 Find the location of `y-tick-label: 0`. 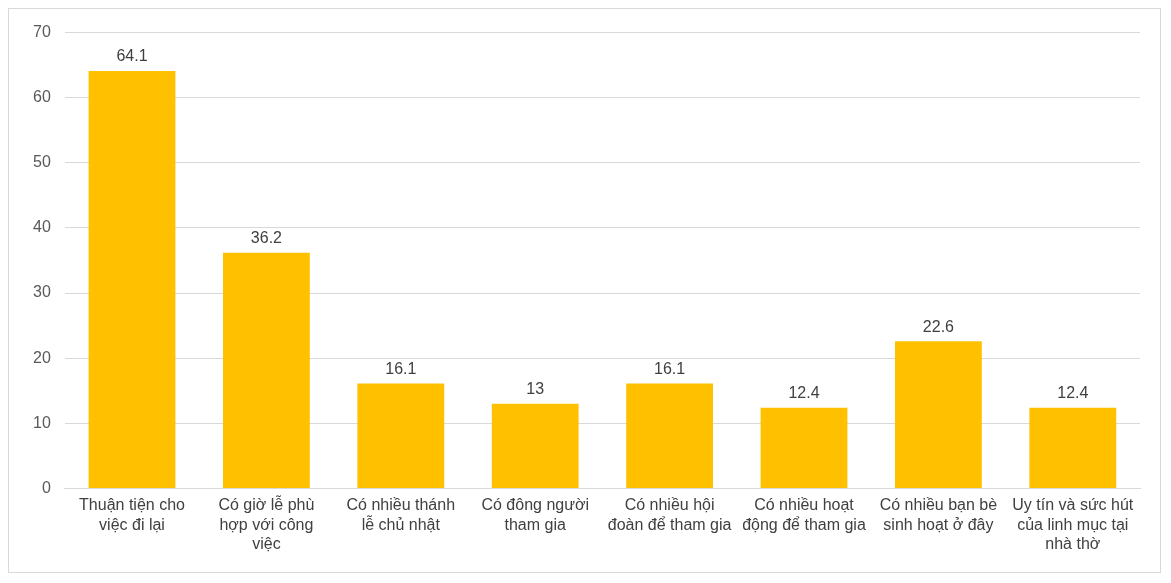

y-tick-label: 0 is located at coordinates (46, 487).